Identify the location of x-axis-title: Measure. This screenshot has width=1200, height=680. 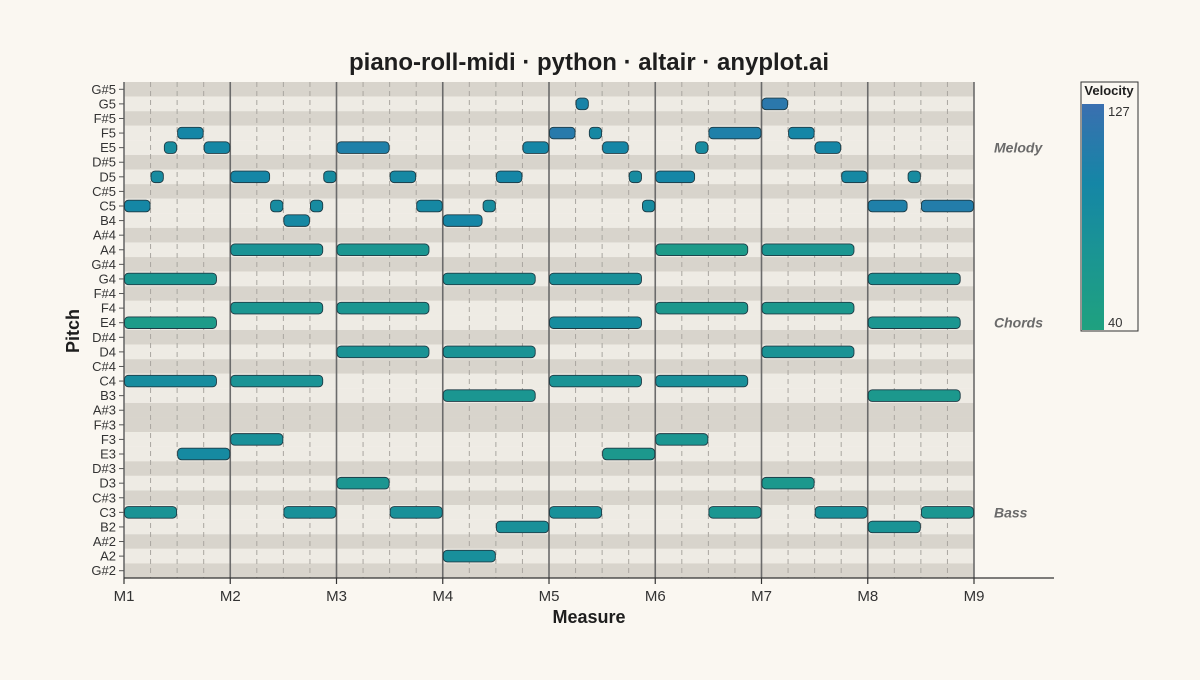
(588, 617).